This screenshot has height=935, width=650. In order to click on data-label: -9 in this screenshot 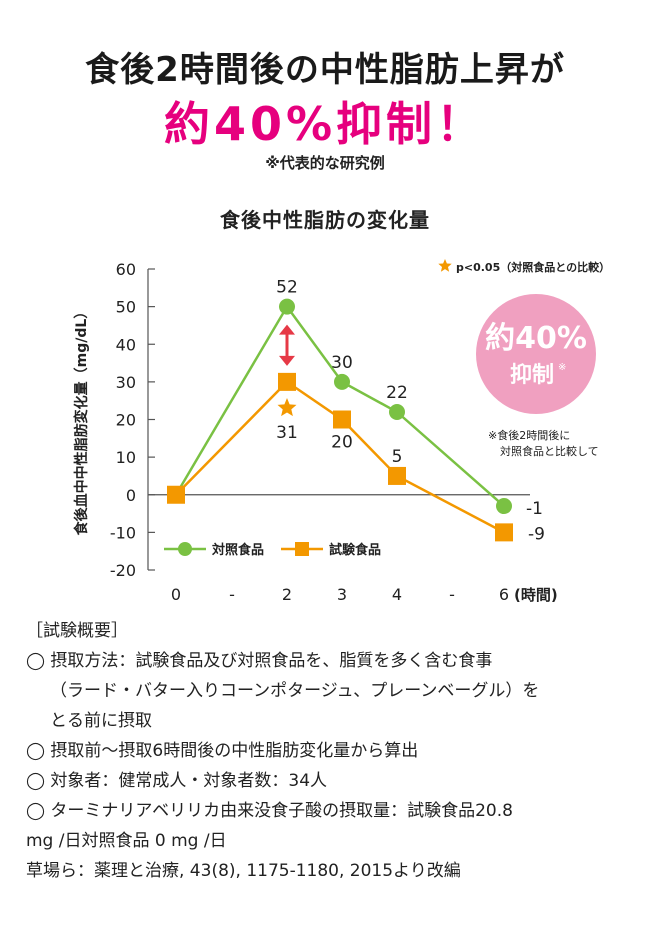, I will do `click(536, 534)`.